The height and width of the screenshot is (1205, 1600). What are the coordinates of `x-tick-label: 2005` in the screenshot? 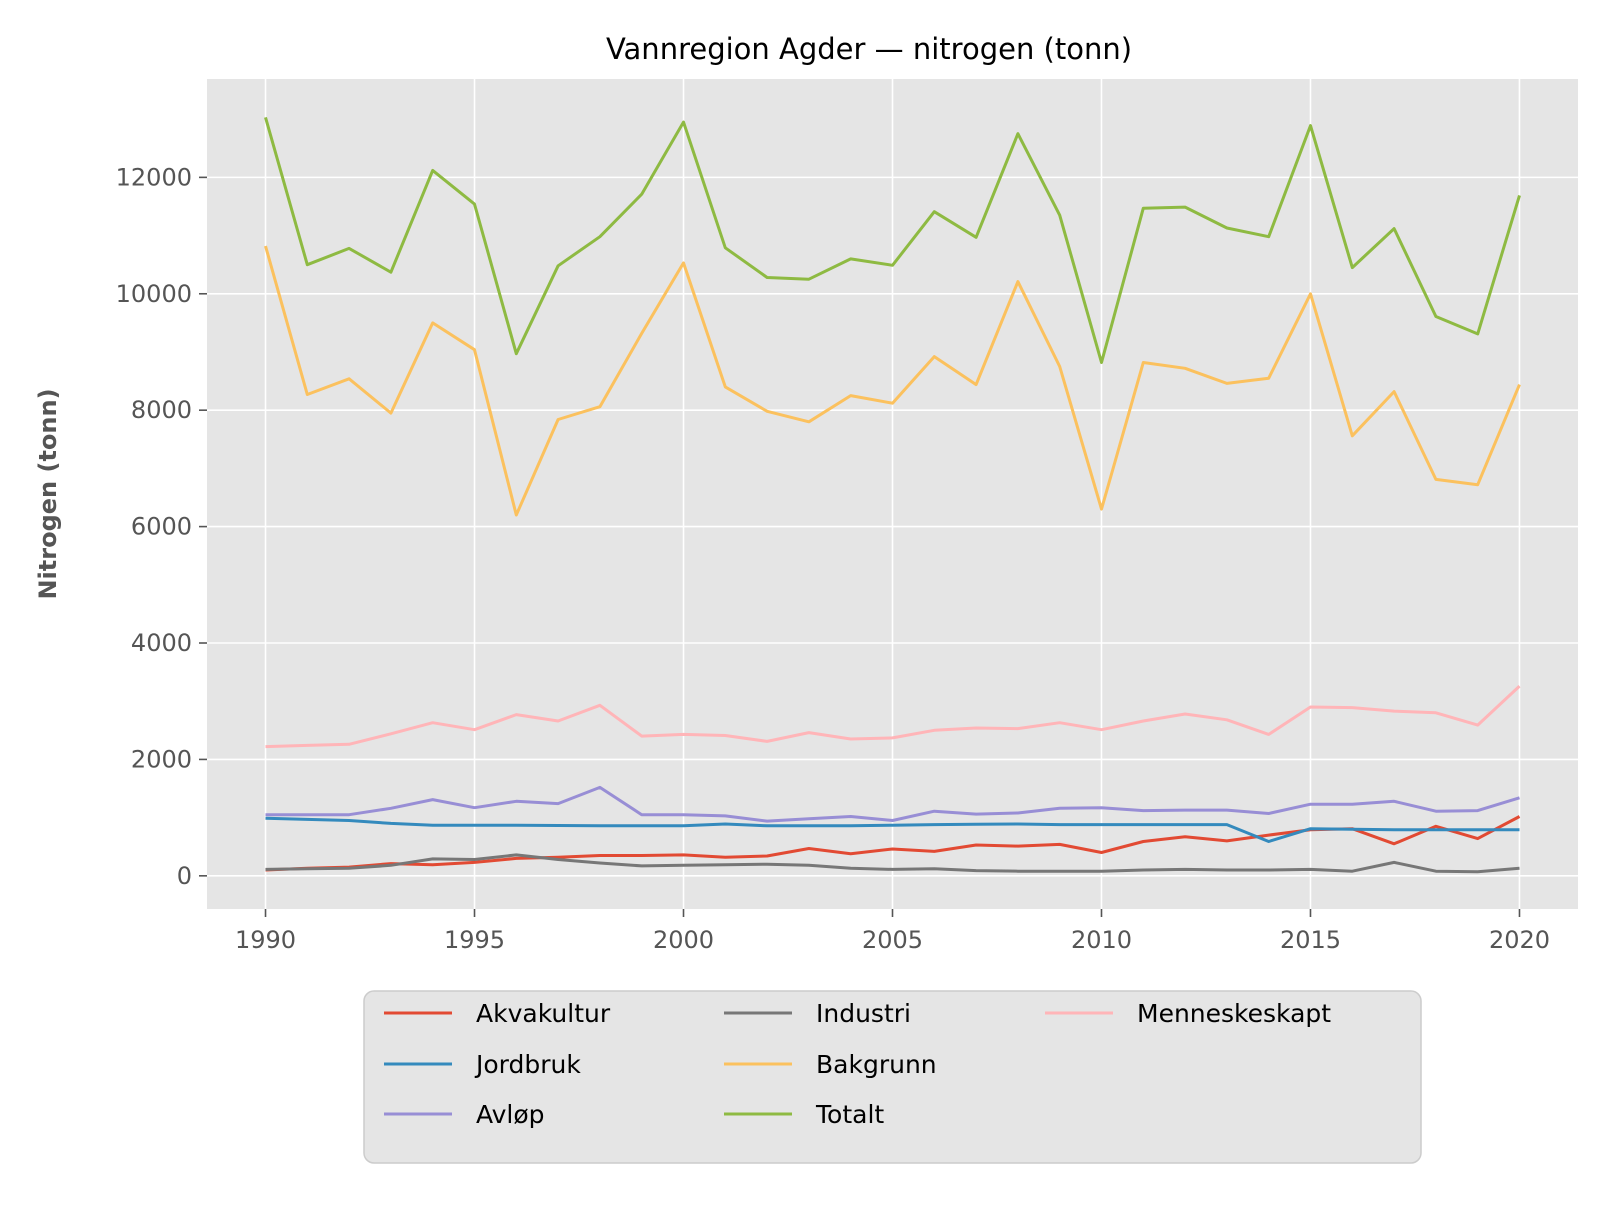 It's located at (892, 940).